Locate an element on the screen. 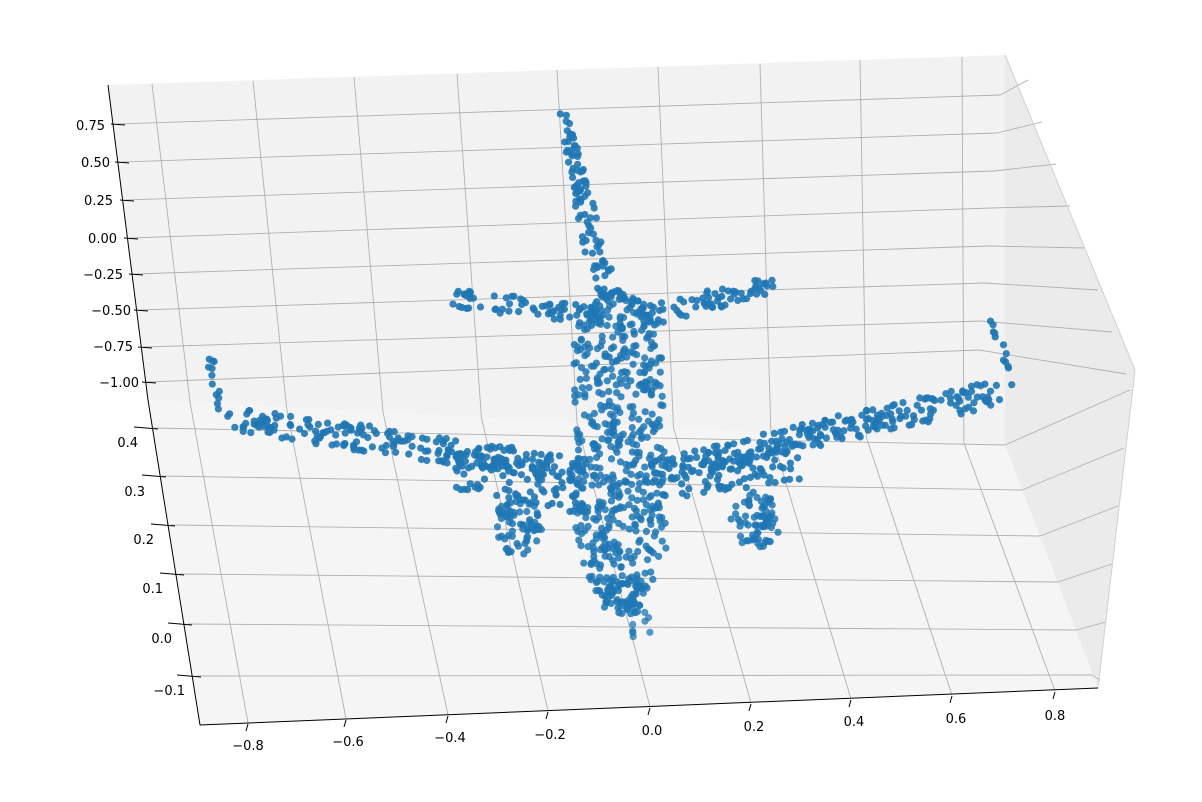 The image size is (1202, 802). grid-line-x-floor is located at coordinates (219, 563).